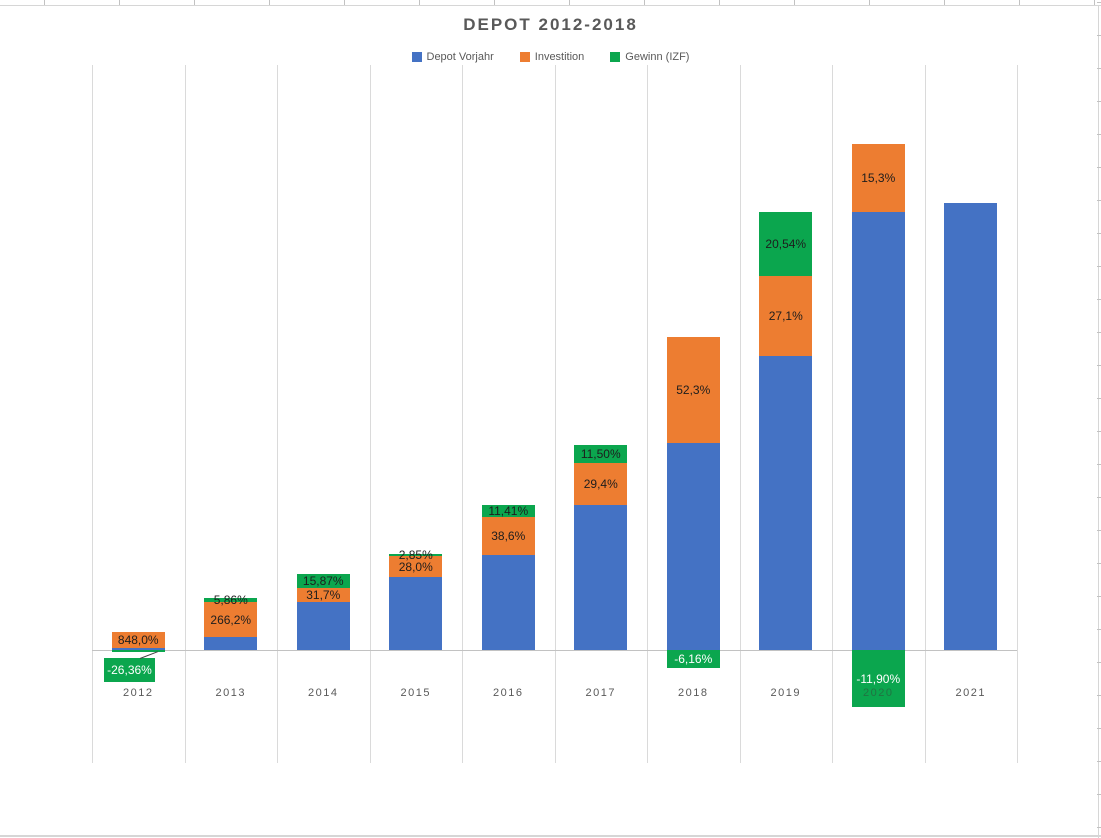  What do you see at coordinates (323, 693) in the screenshot?
I see `x-axis-label-2014: 2014` at bounding box center [323, 693].